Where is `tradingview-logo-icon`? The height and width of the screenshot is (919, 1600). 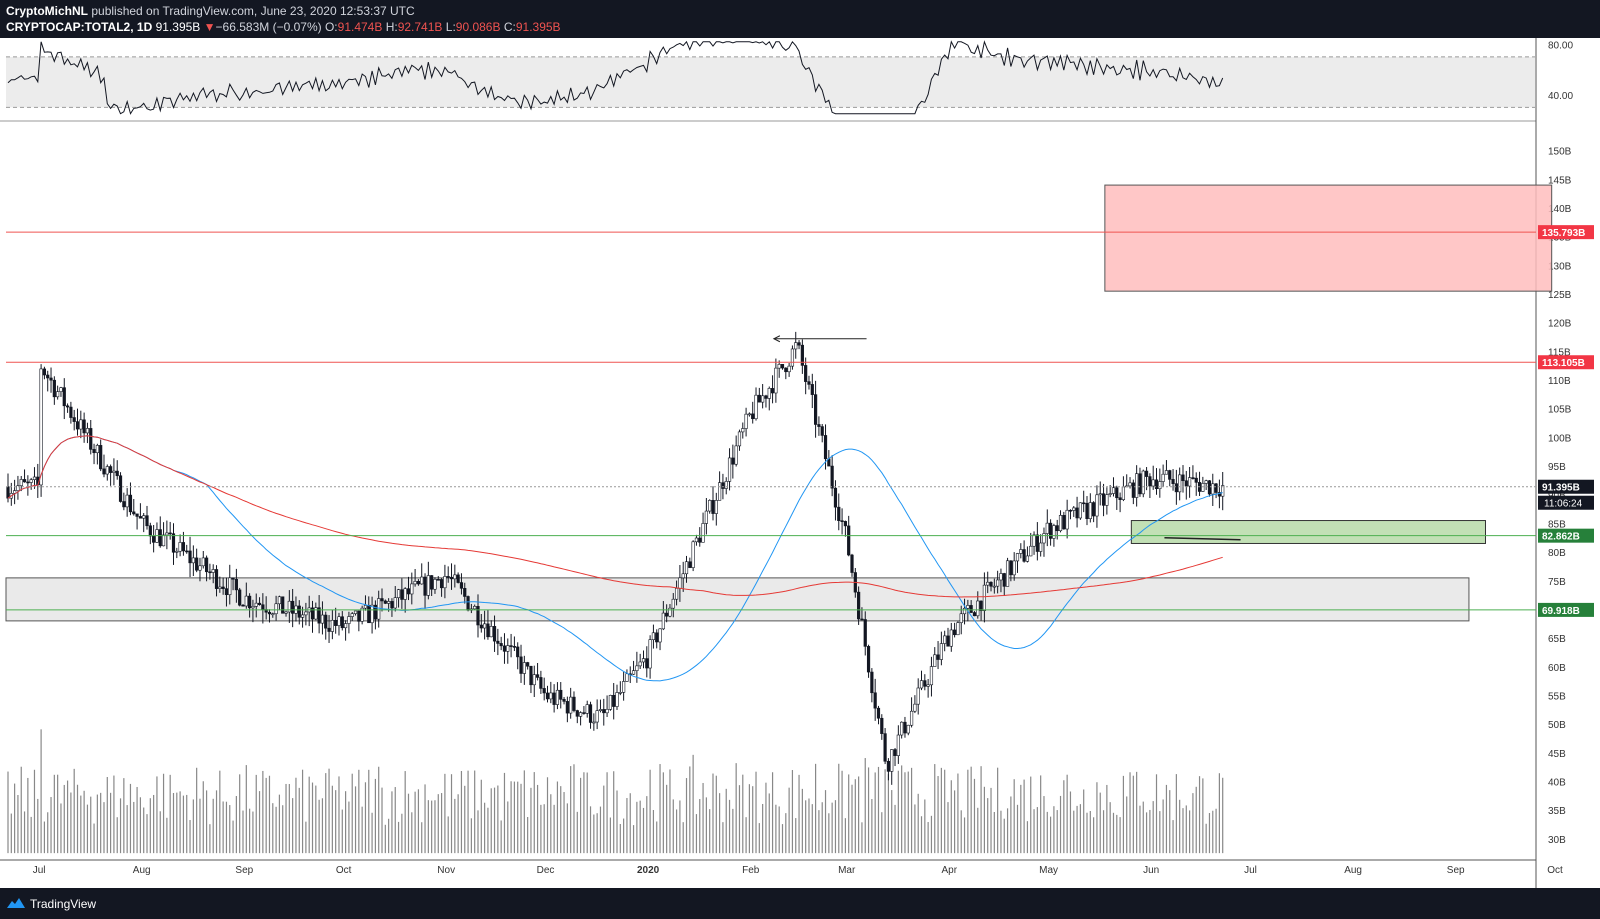 tradingview-logo-icon is located at coordinates (16, 903).